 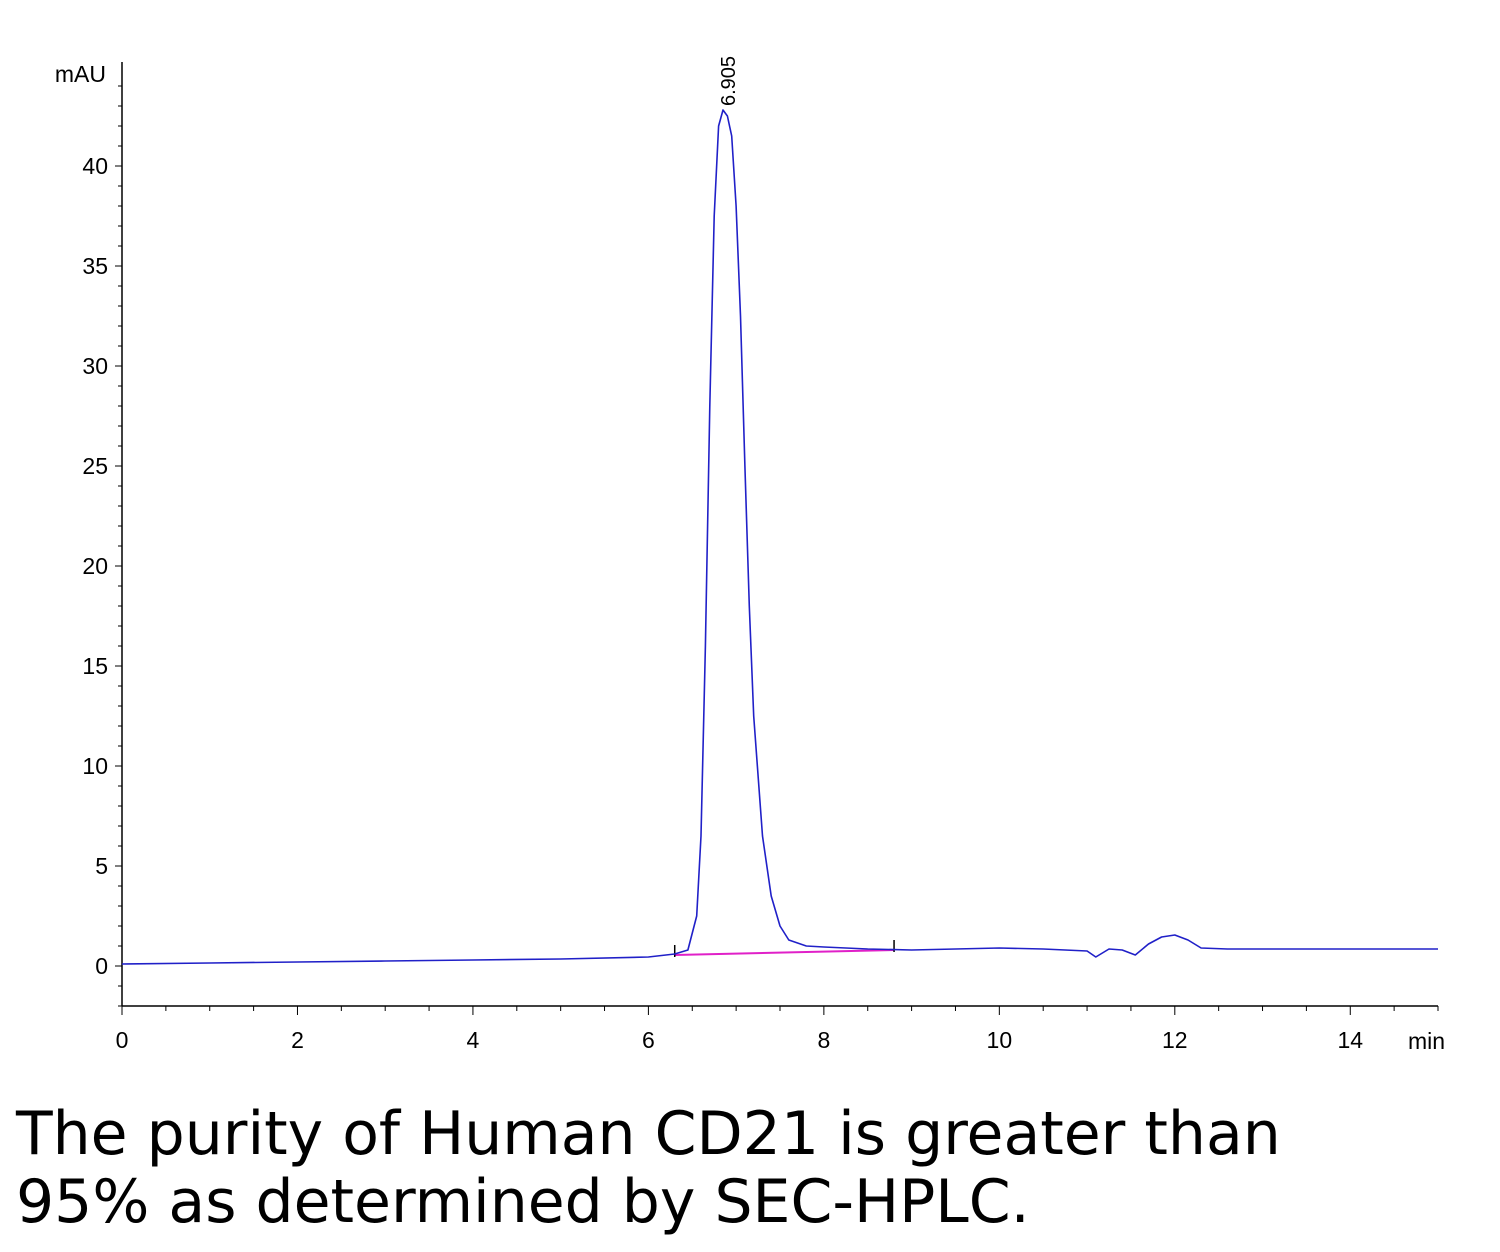 What do you see at coordinates (523, 1202) in the screenshot?
I see `caption-line-2: 95% as determined by SEC-HPLC.` at bounding box center [523, 1202].